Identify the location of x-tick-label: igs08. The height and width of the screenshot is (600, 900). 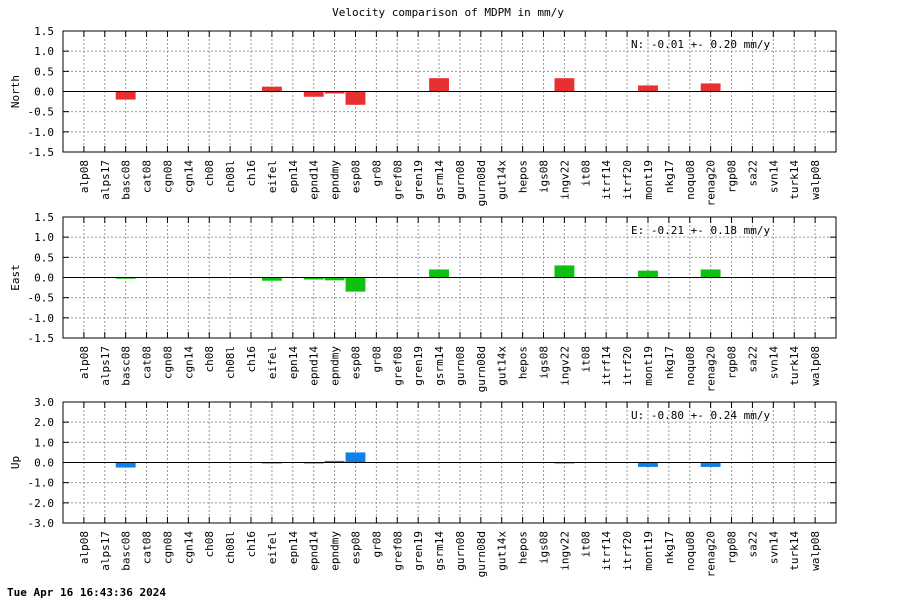
(544, 362).